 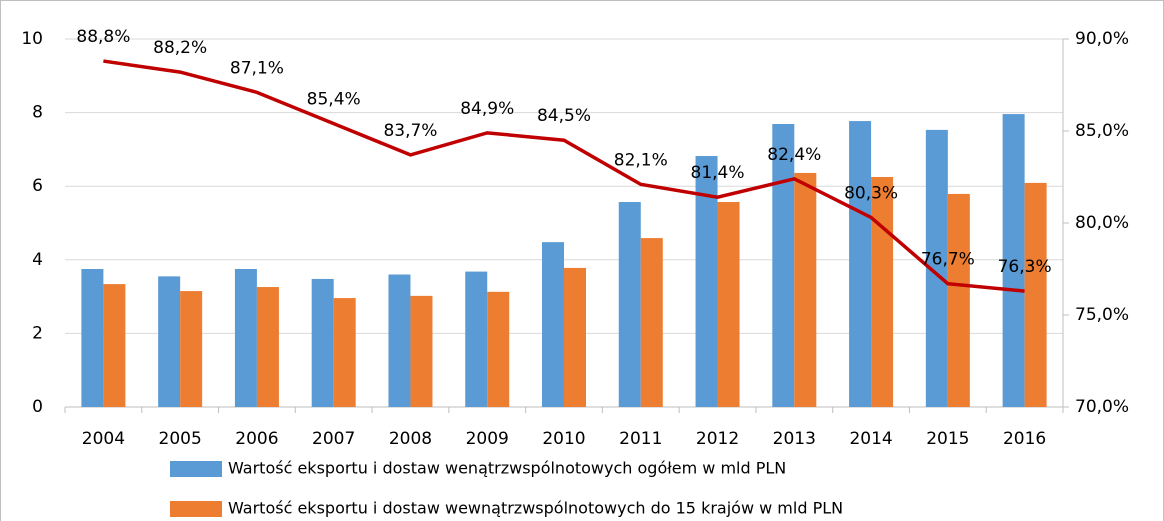 I want to click on y-tick-label: 2, so click(x=37, y=333).